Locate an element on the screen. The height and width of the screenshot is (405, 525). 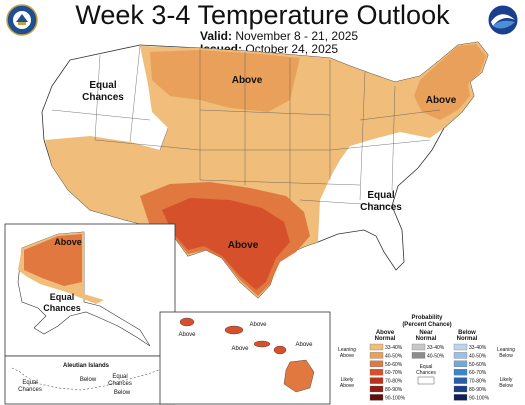
label-hawaii-above-2: Above is located at coordinates (258, 325).